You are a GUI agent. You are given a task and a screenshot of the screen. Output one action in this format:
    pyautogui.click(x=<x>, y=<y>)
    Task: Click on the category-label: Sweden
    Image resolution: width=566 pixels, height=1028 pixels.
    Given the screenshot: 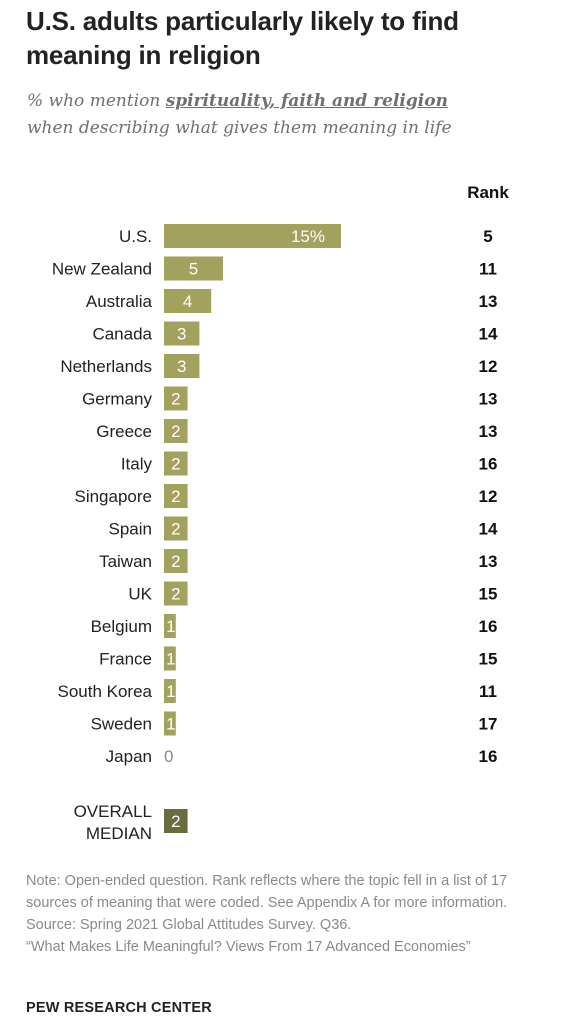 What is the action you would take?
    pyautogui.click(x=121, y=724)
    